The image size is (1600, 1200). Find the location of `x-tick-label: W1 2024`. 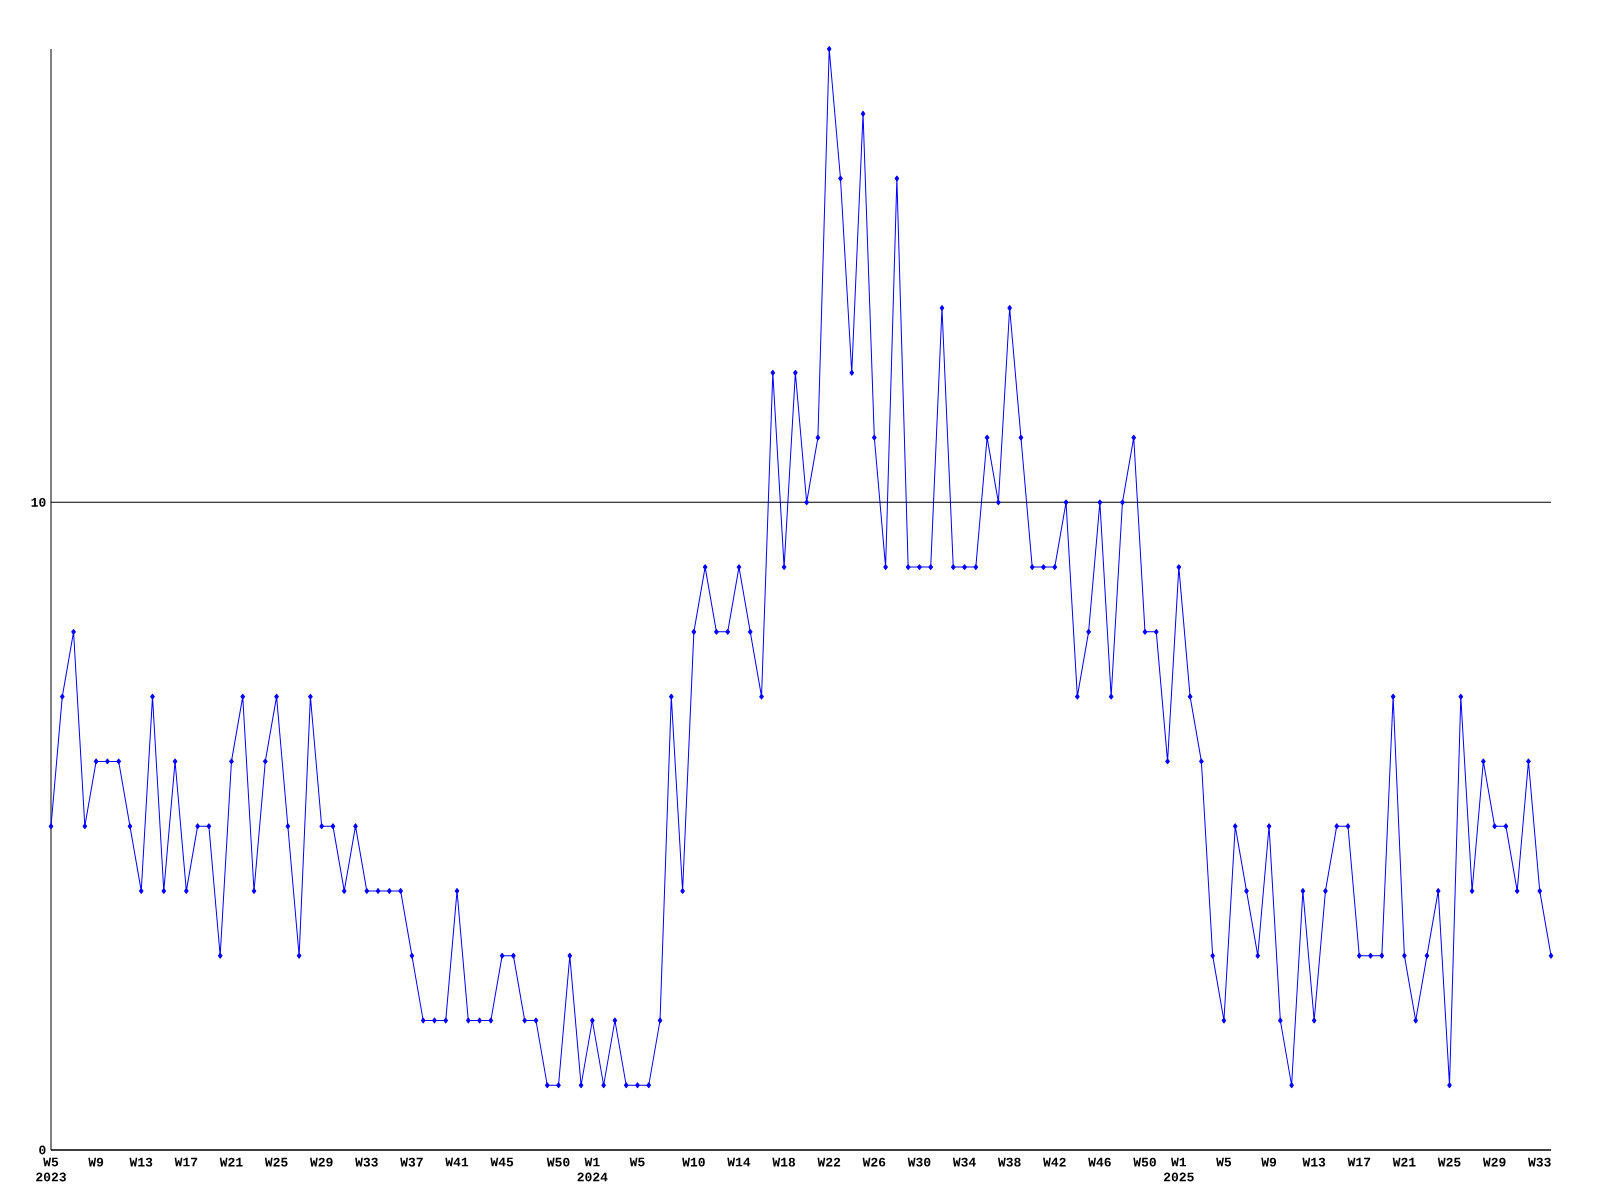

x-tick-label: W1 2024 is located at coordinates (592, 1169).